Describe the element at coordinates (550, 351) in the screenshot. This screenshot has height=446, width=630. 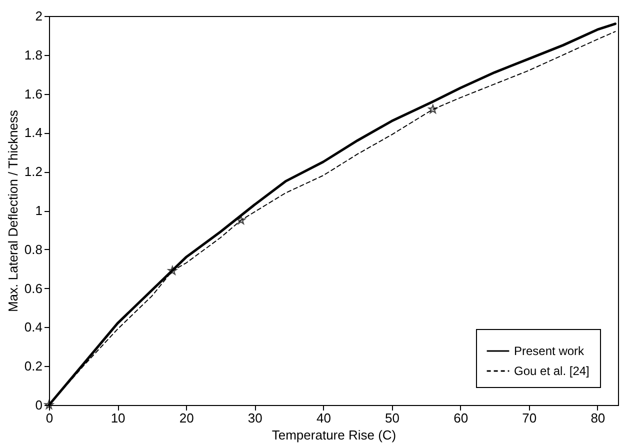
I see `legend-label: Present work` at that location.